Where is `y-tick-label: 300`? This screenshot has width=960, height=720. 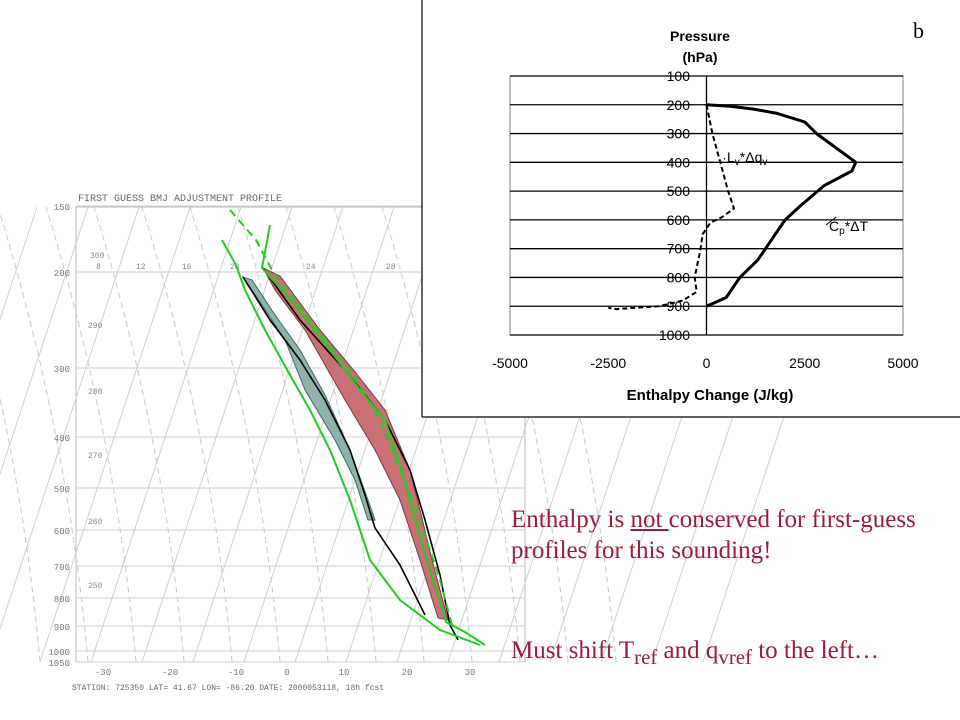 y-tick-label: 300 is located at coordinates (679, 134).